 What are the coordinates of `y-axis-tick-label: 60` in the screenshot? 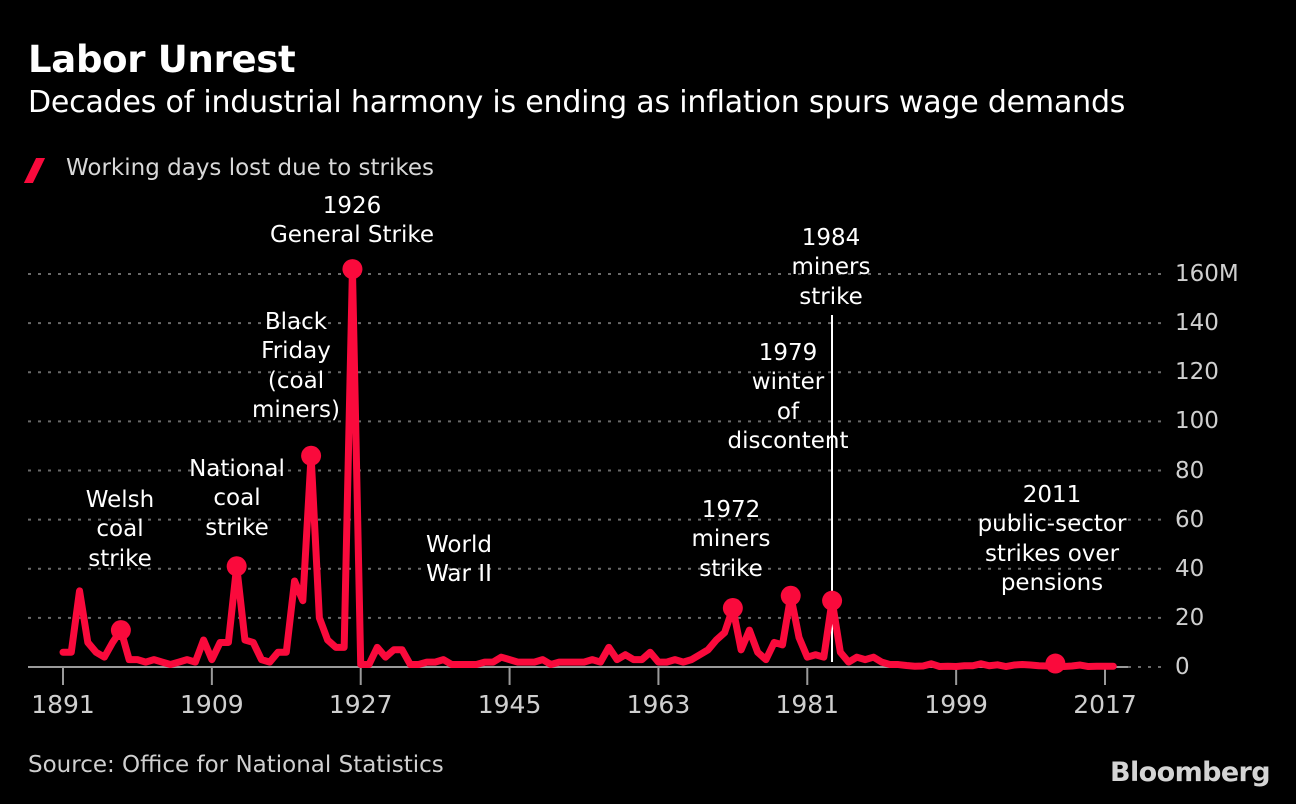 It's located at (1190, 519).